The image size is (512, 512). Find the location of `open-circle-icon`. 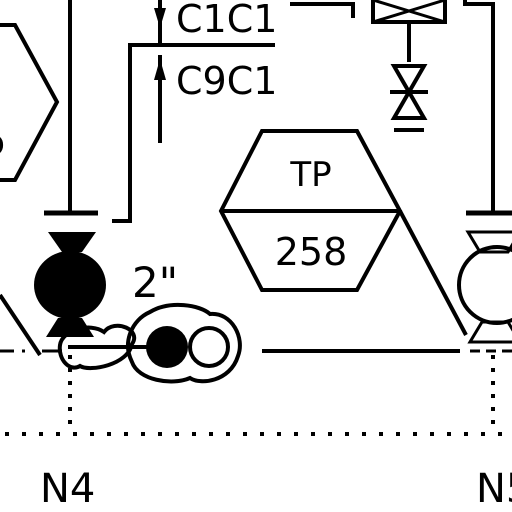

open-circle-icon is located at coordinates (209, 347).